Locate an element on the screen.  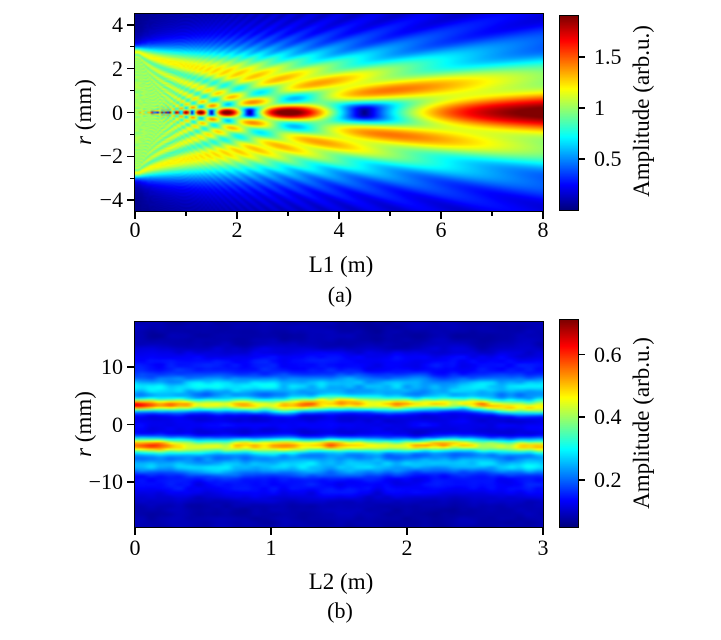
colorbar-label-b: Amplitude (arb.u.) is located at coordinates (641, 423).